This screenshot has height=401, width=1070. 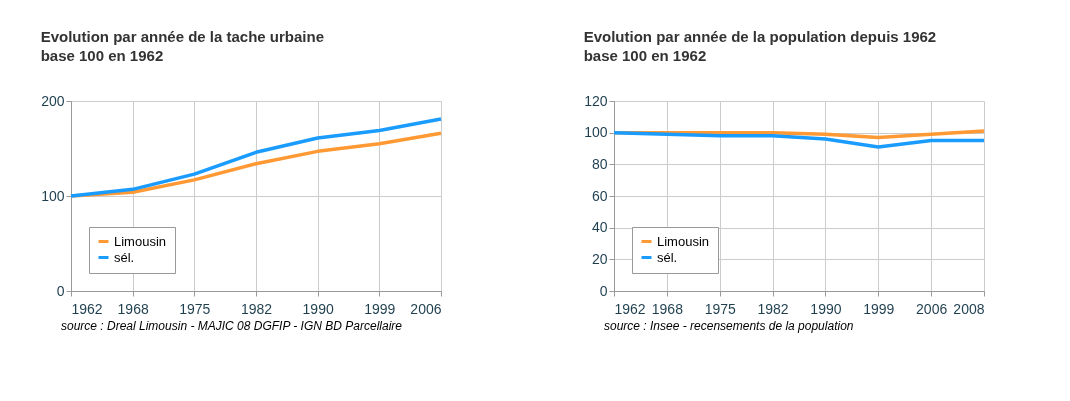 I want to click on x-tick-label: 2008, so click(x=969, y=308).